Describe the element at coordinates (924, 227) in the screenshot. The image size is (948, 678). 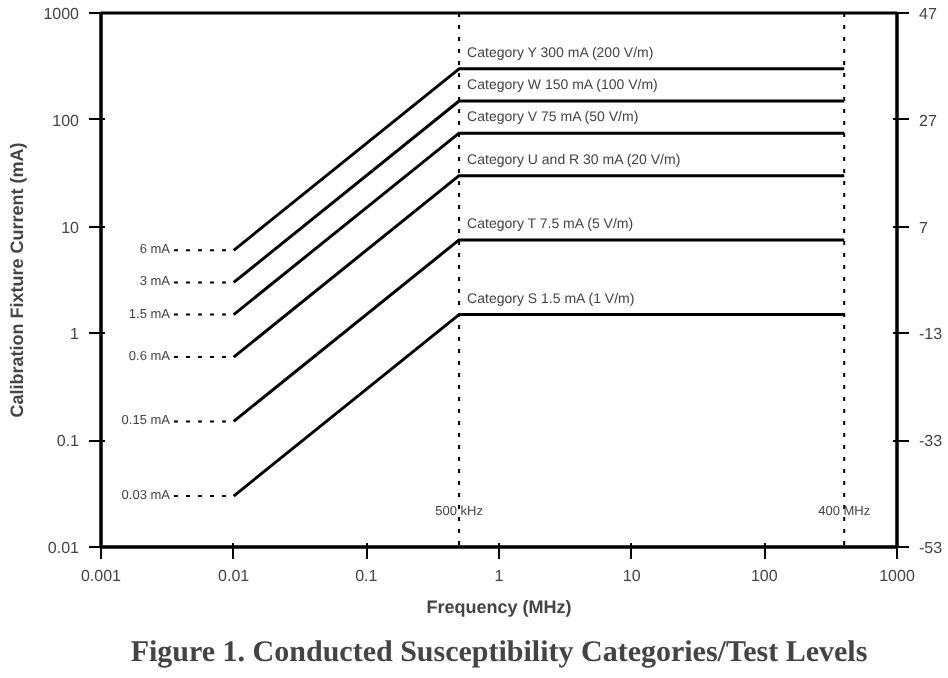
I see `y2-tick-label: 7` at that location.